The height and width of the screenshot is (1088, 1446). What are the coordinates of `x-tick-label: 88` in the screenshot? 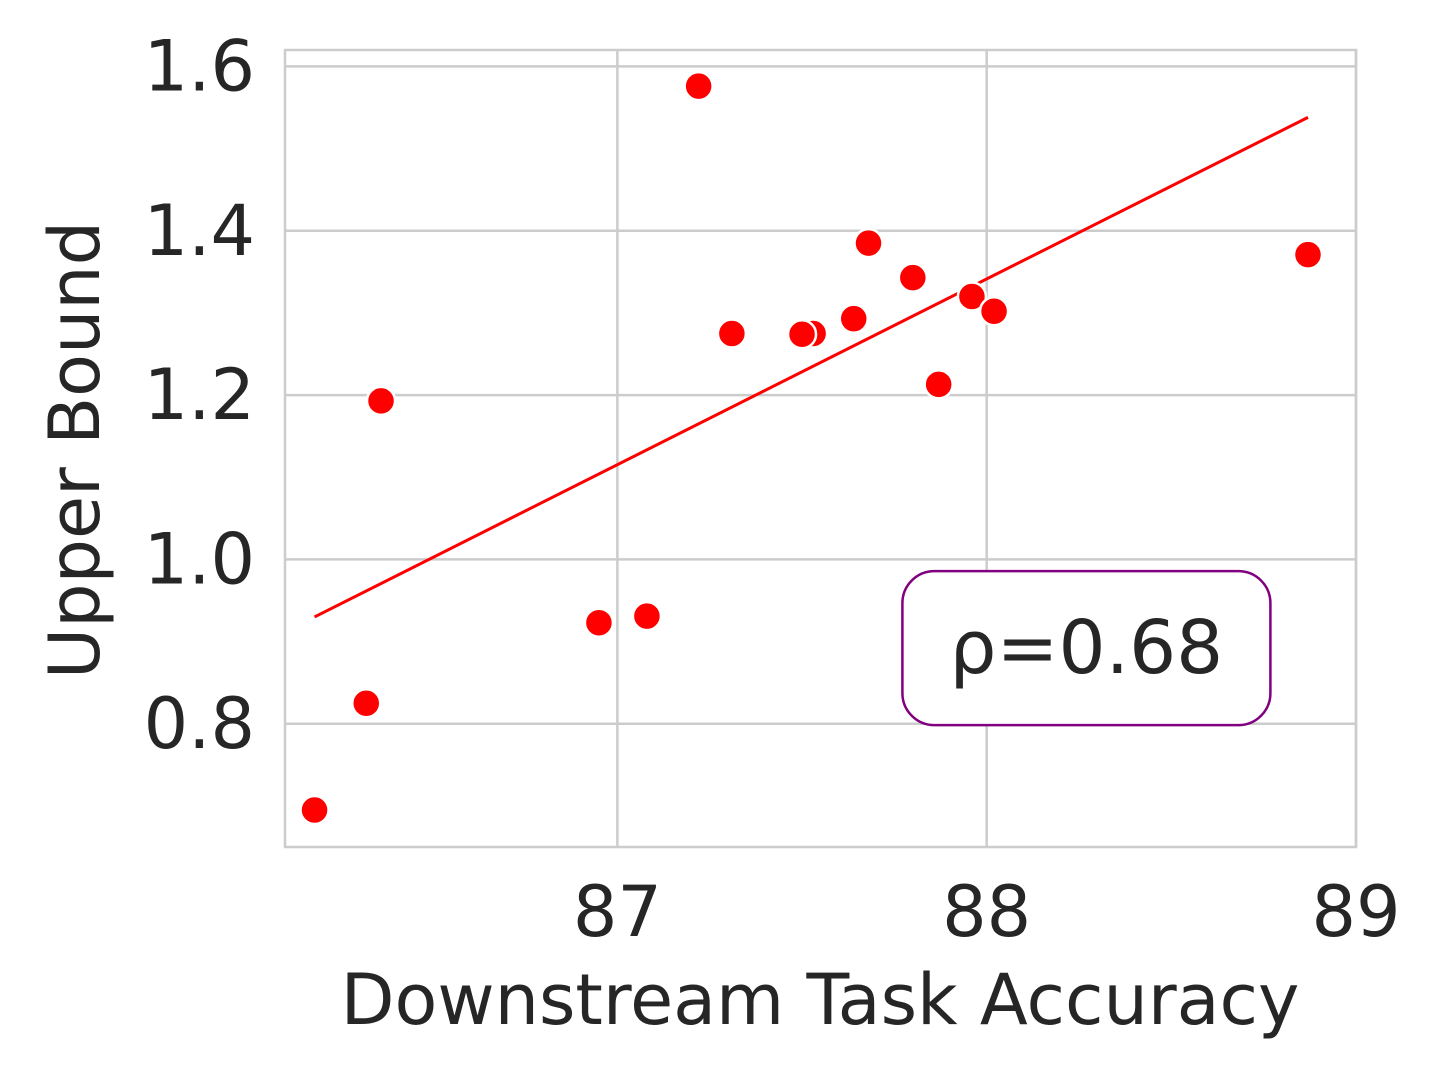 It's located at (986, 912).